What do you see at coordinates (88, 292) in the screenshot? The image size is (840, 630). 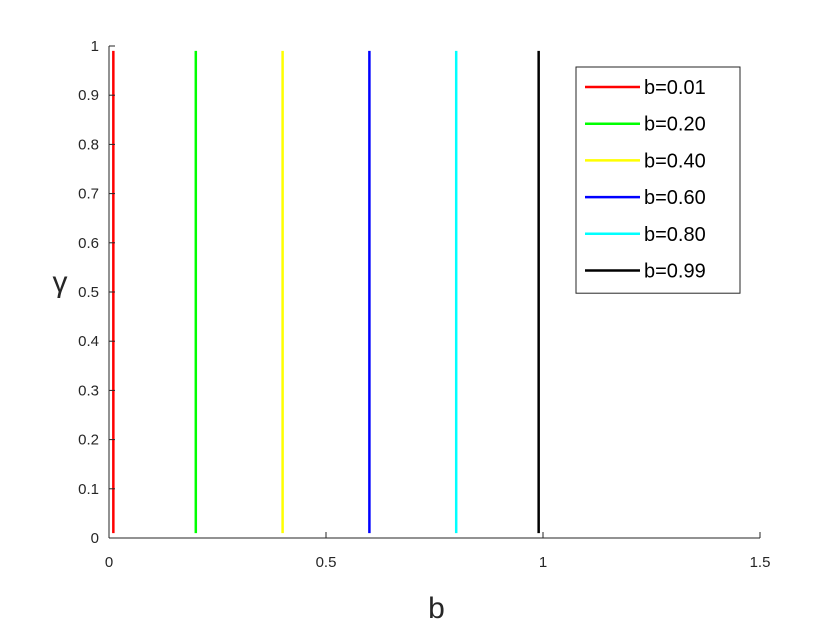 I see `y-tick-label-5: 0.5` at bounding box center [88, 292].